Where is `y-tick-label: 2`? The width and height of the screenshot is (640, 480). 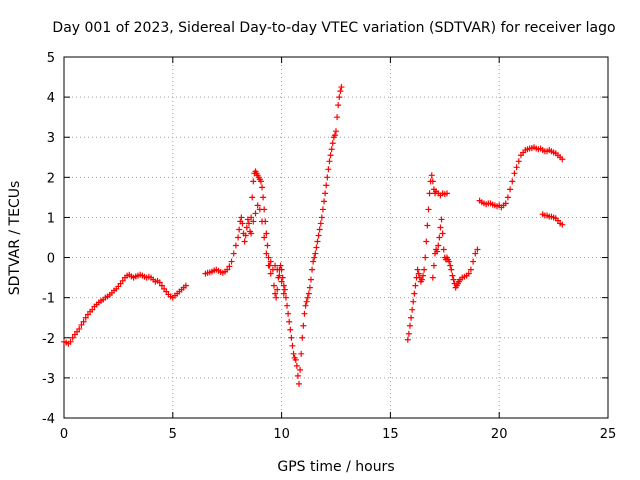 y-tick-label: 2 is located at coordinates (51, 178).